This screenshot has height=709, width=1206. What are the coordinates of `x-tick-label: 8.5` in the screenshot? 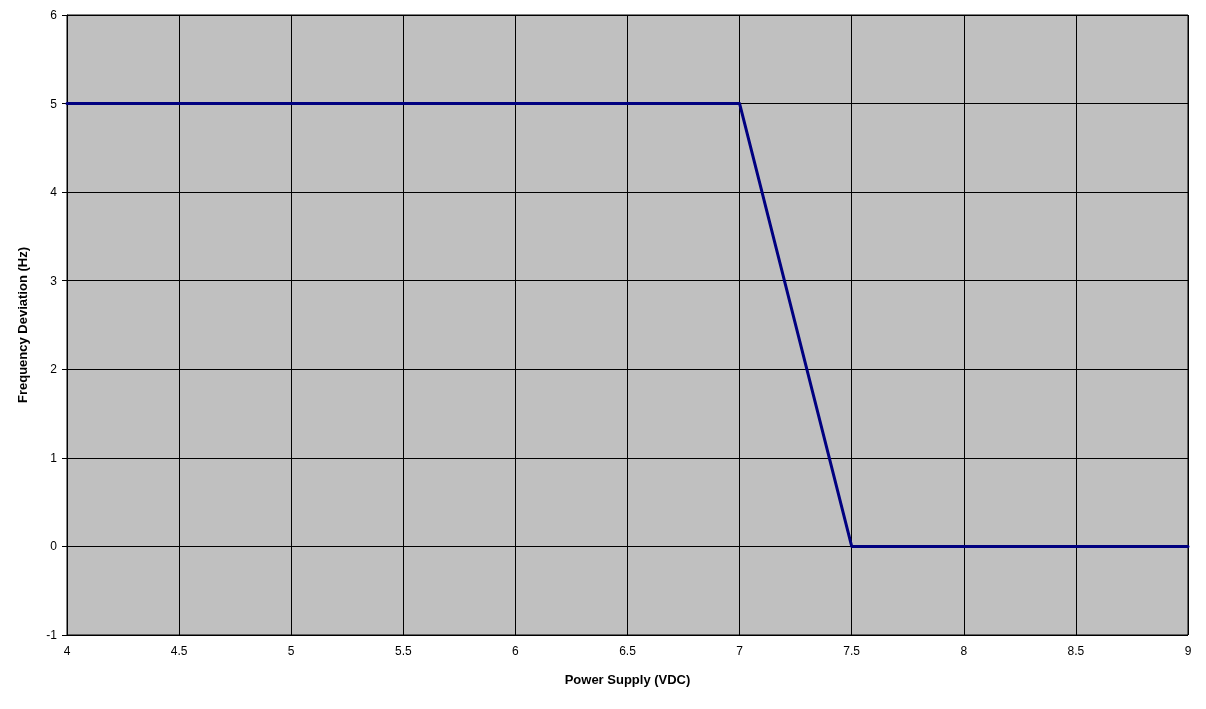 It's located at (1076, 651).